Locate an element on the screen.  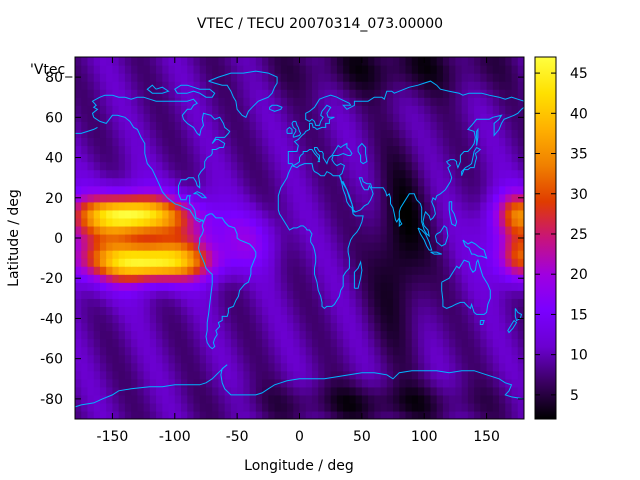
y-tick-label: -20 is located at coordinates (51, 279).